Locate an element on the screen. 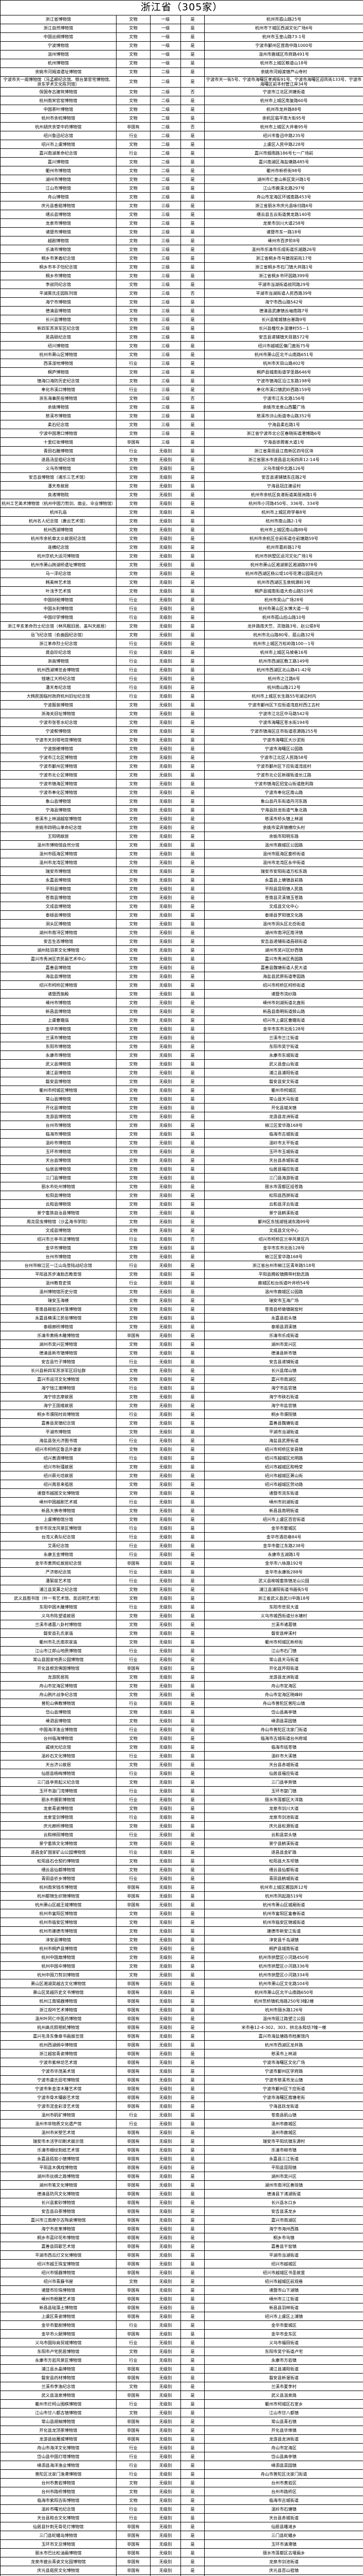 The height and width of the screenshot is (2576, 363). table-row: 绍兴市上虞博物馆 文物 二级是上虞区人民中路228号 is located at coordinates (181, 144).